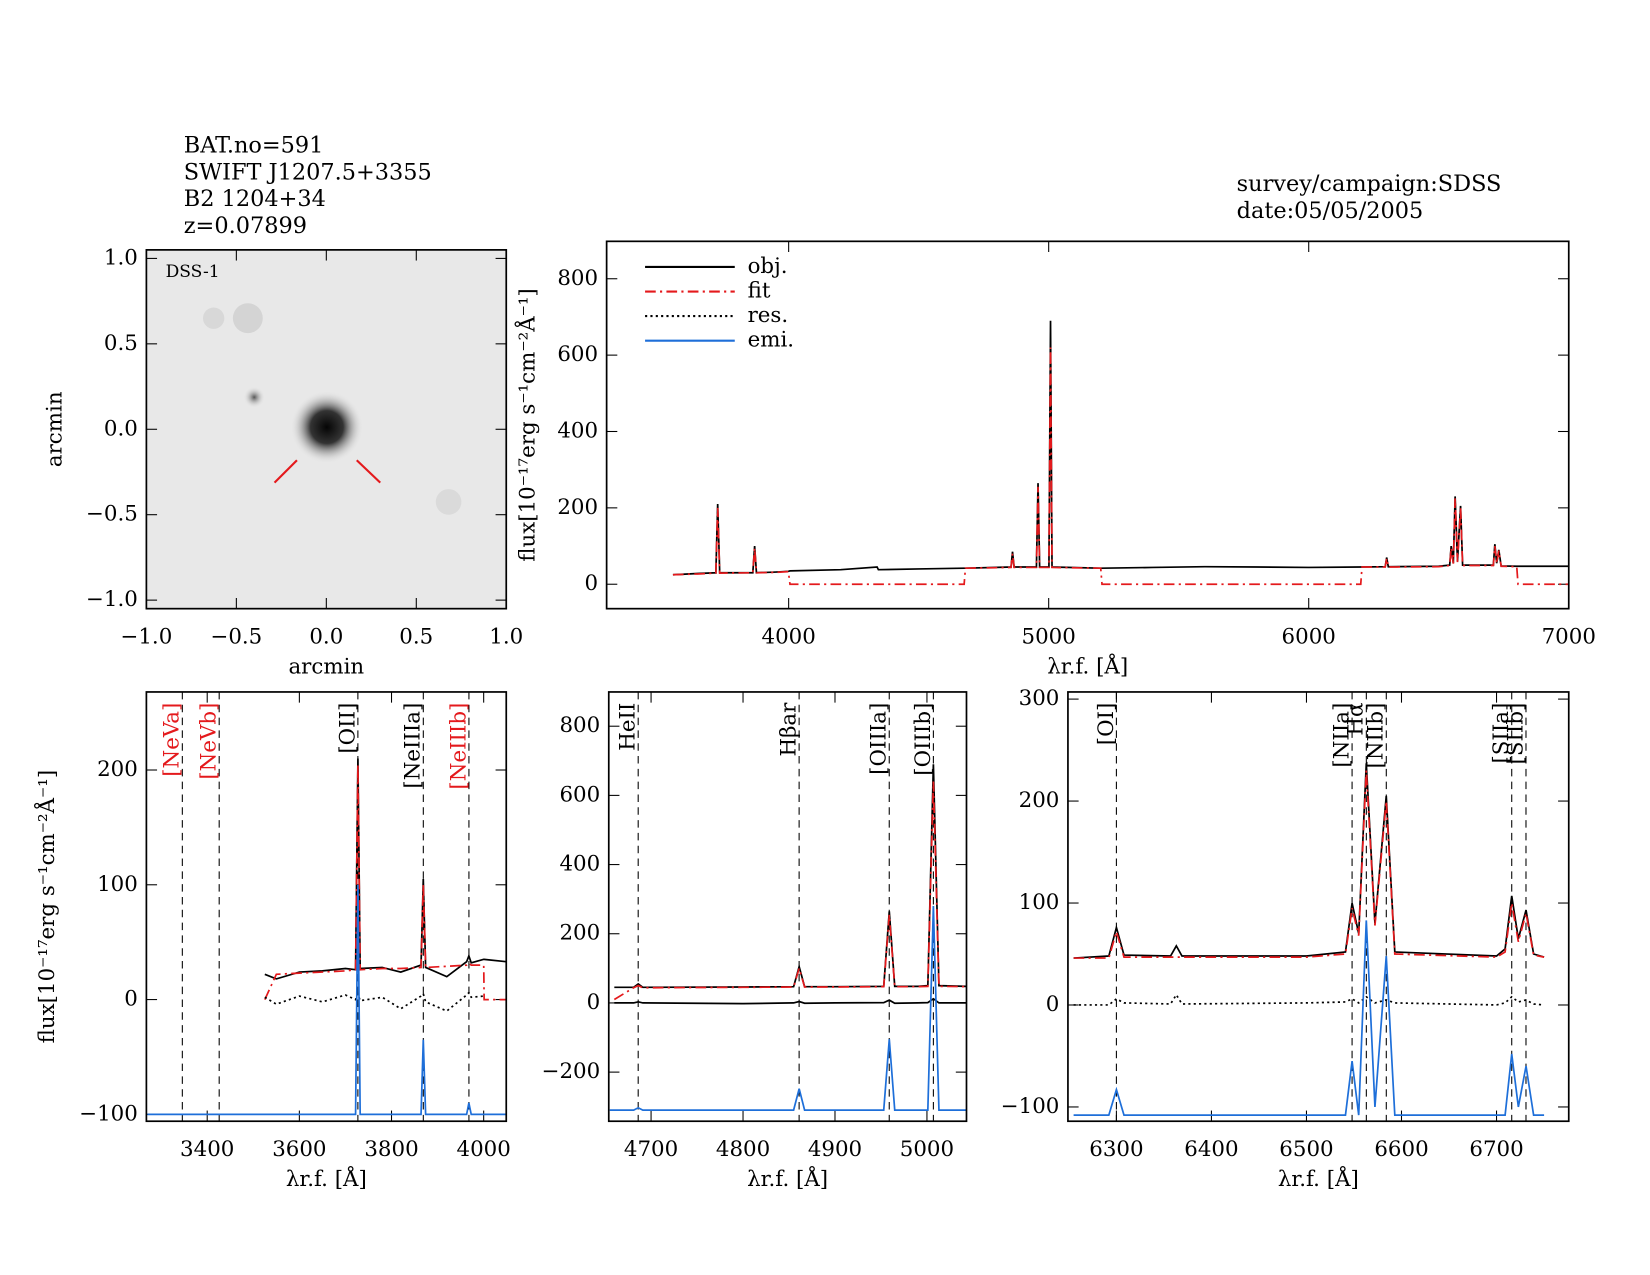 This screenshot has height=1275, width=1650. What do you see at coordinates (1330, 211) in the screenshot?
I see `survey-info: date:05/05/2005` at bounding box center [1330, 211].